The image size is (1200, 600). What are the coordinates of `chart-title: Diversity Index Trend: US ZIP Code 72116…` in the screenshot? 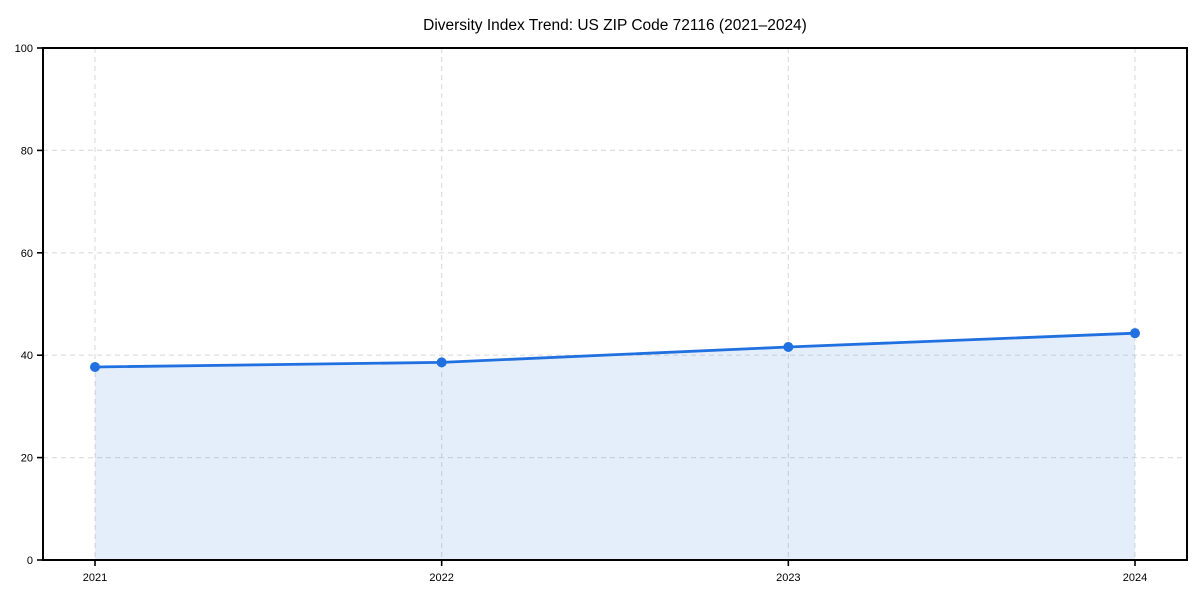 It's located at (615, 25).